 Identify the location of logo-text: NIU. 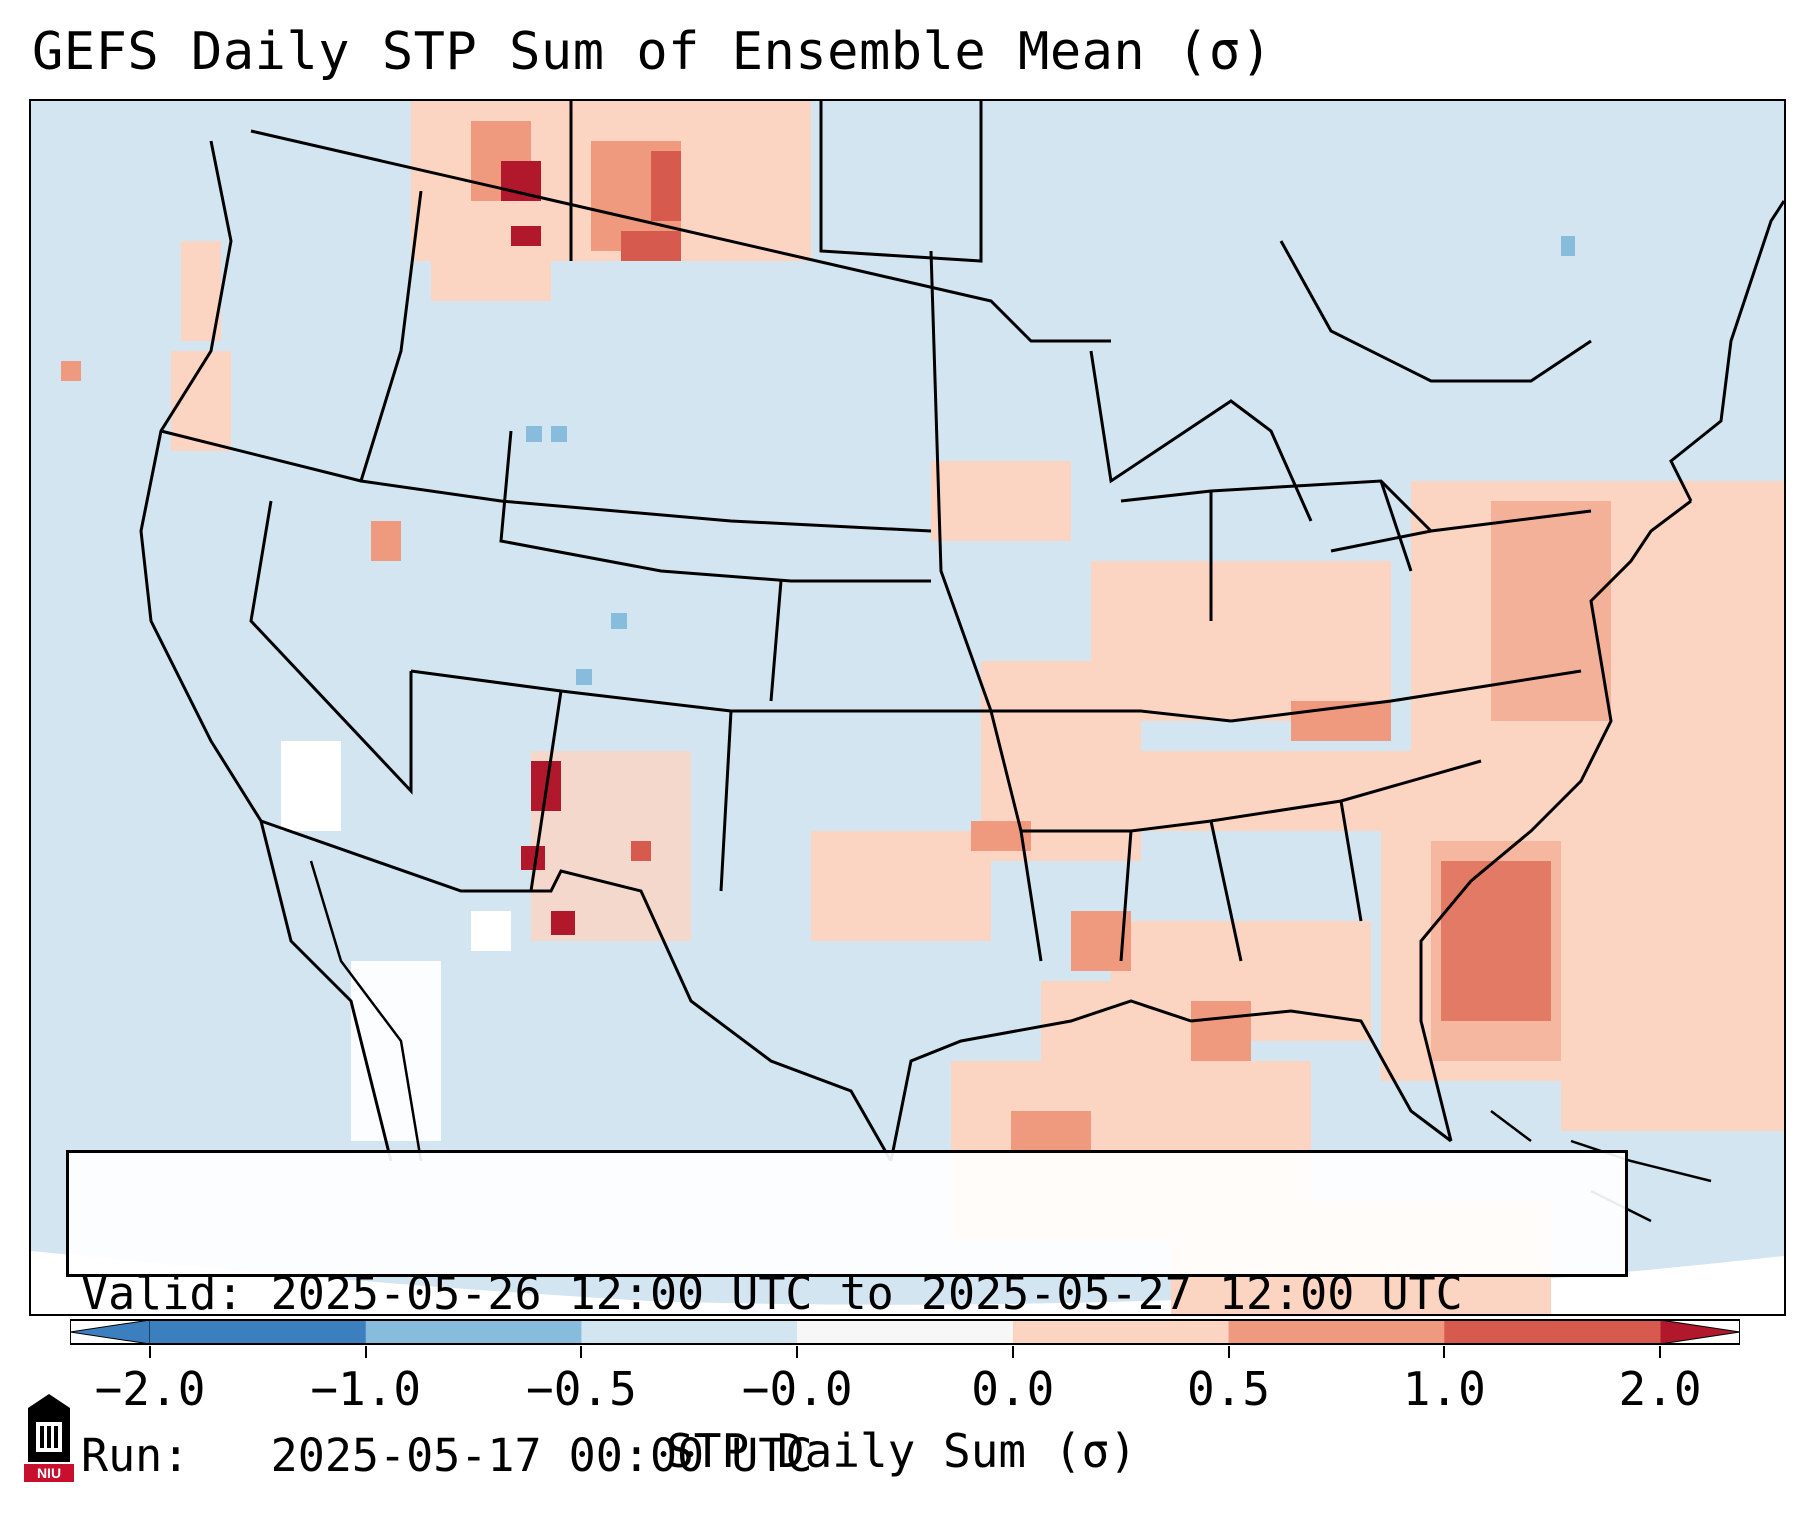
(49, 1473).